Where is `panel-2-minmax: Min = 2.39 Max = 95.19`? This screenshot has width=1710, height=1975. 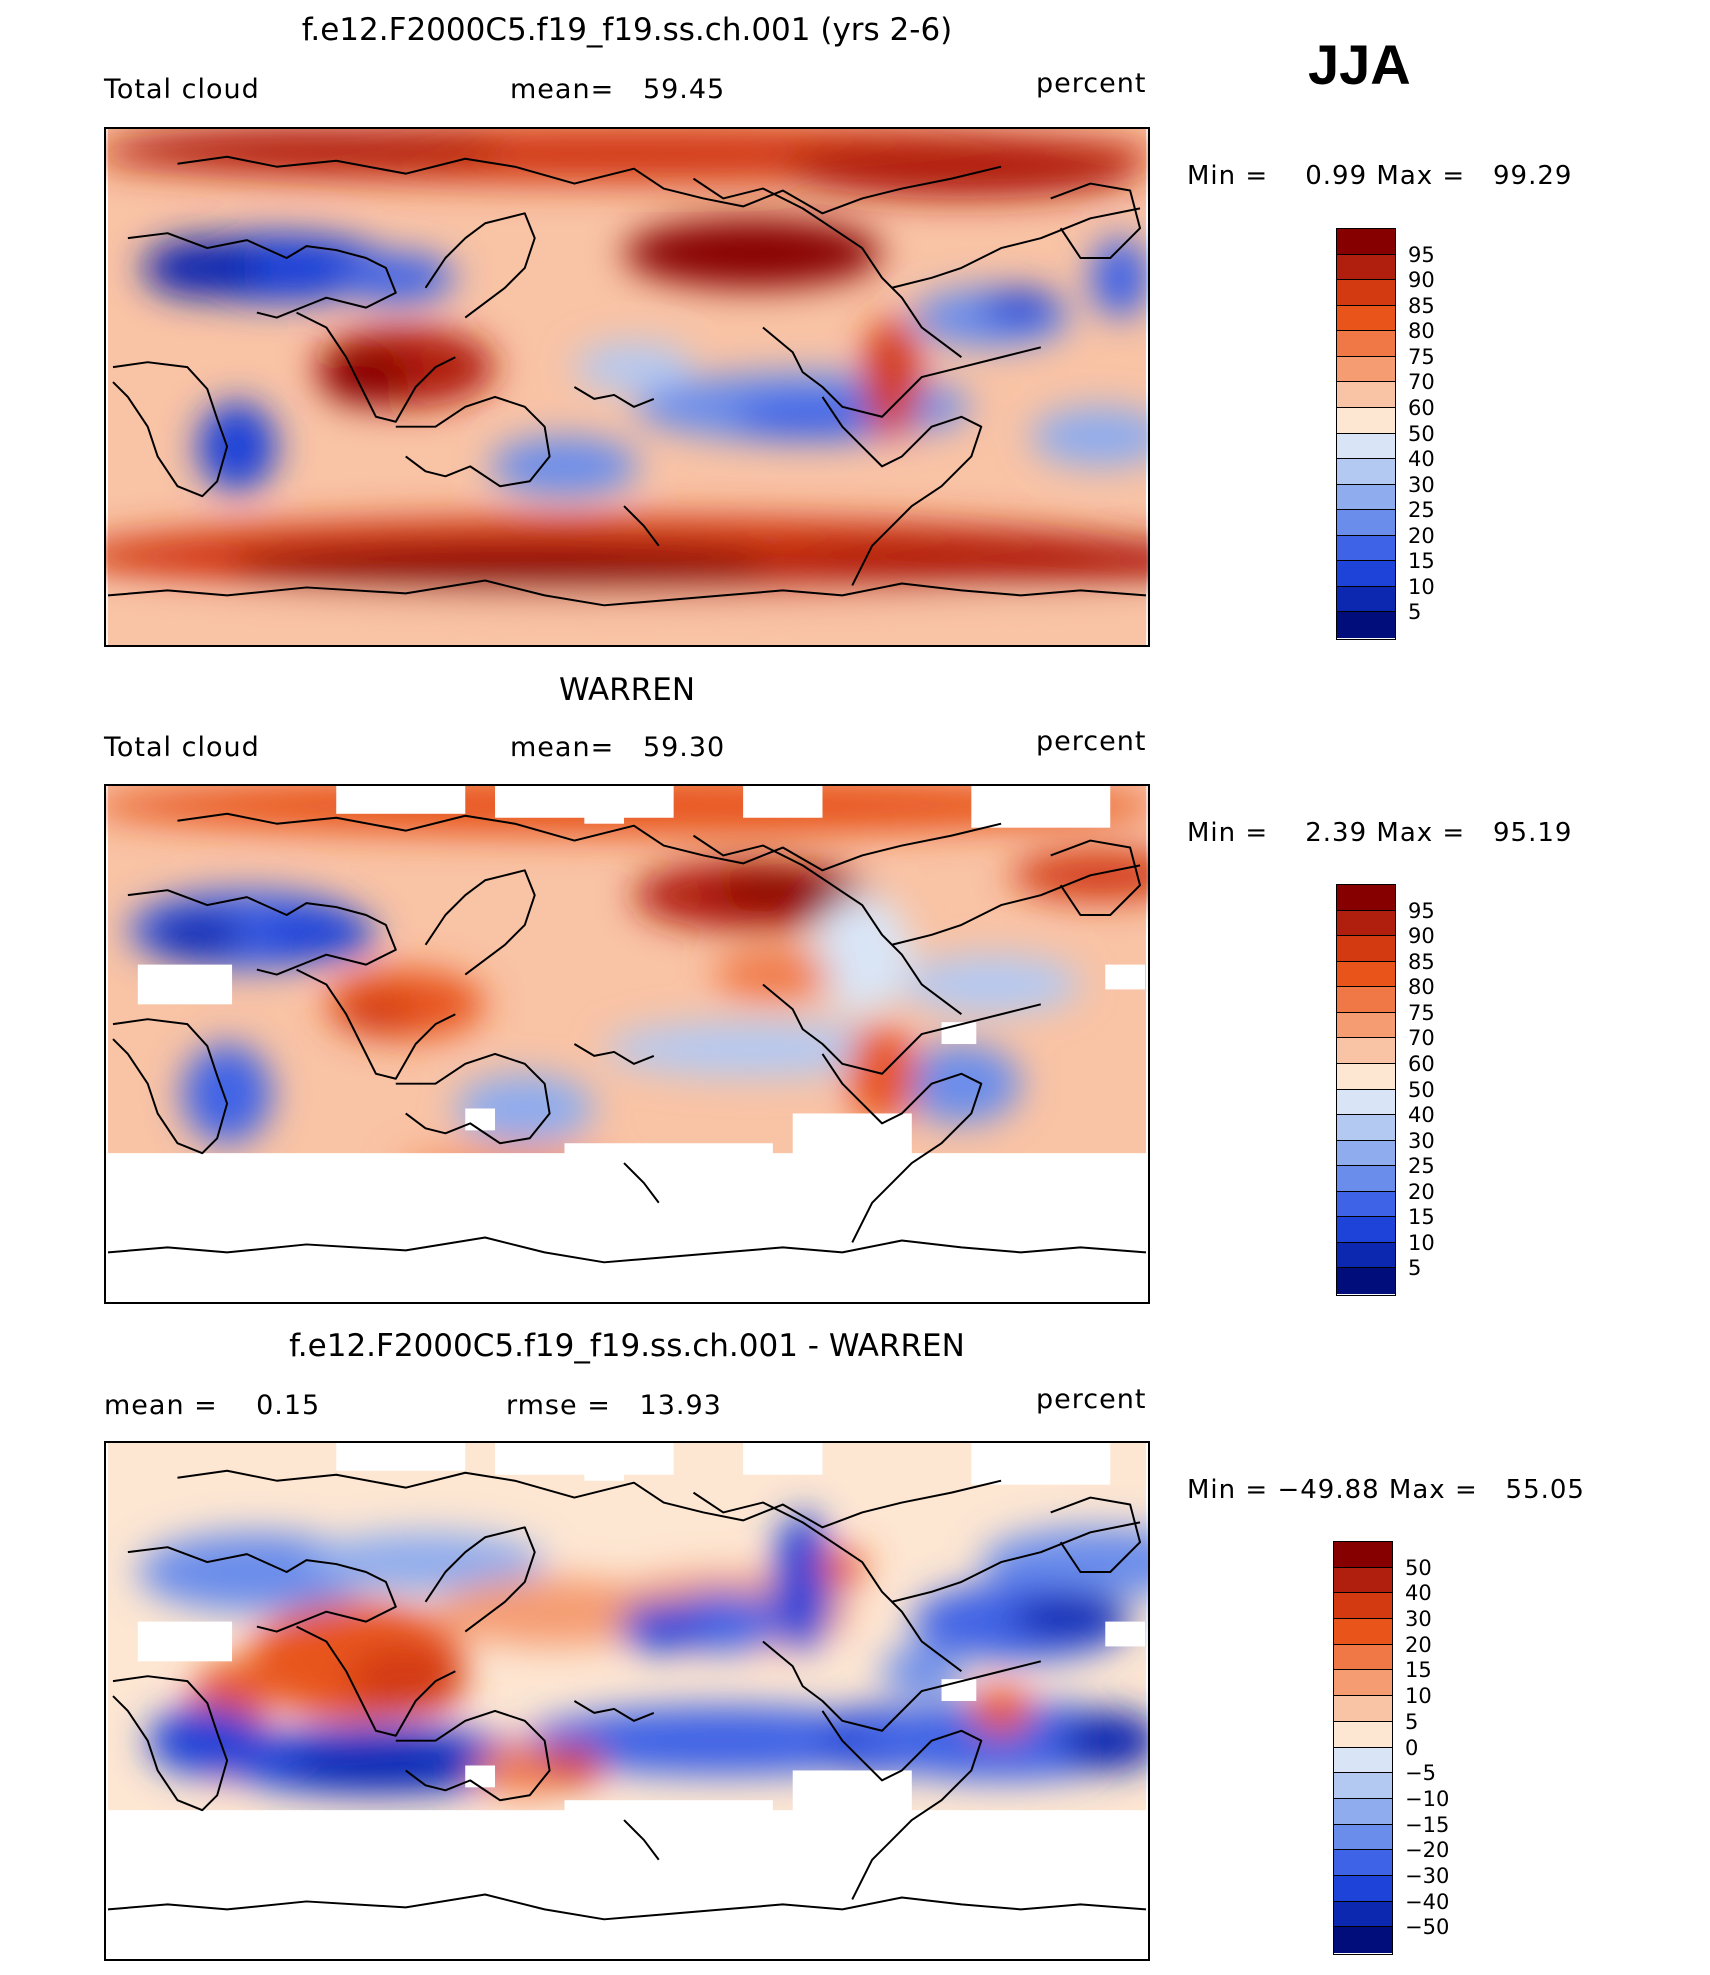 panel-2-minmax: Min = 2.39 Max = 95.19 is located at coordinates (1380, 833).